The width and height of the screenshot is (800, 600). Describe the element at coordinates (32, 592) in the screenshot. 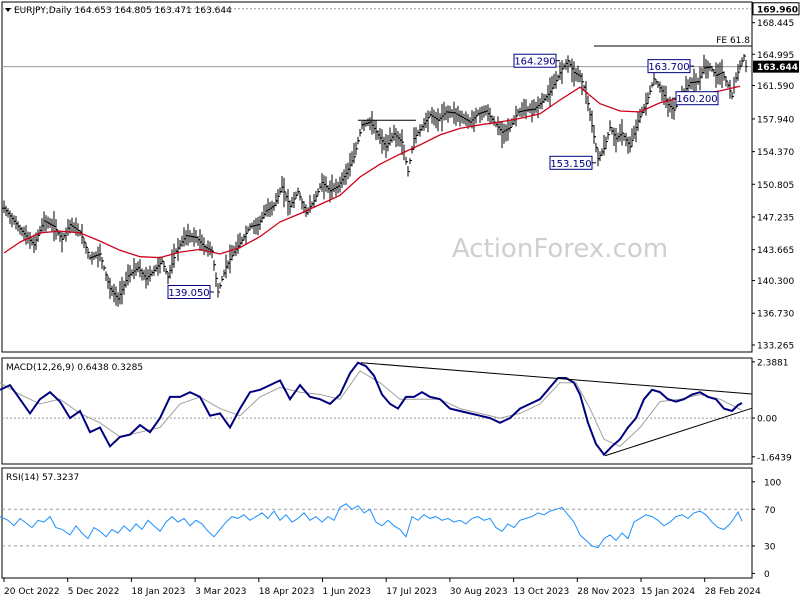

I see `x-tick-label: 20 Oct 2022` at that location.